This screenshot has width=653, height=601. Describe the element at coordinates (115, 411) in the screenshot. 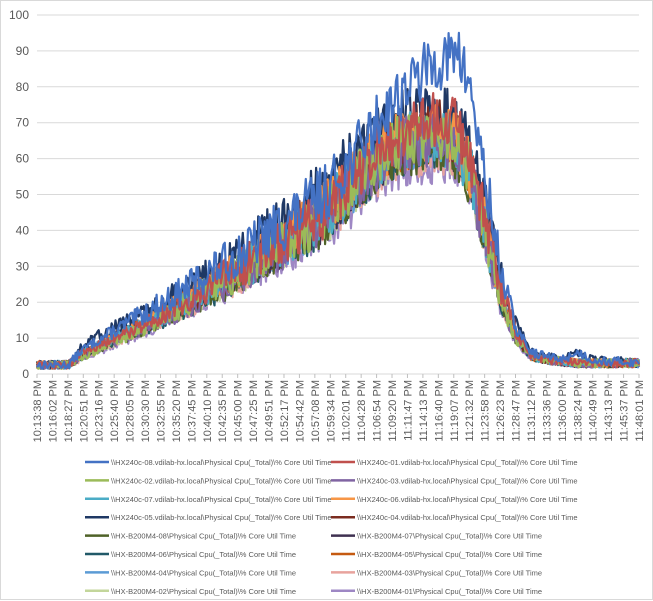

I see `x-tick-label: 10:25:40 PM` at that location.